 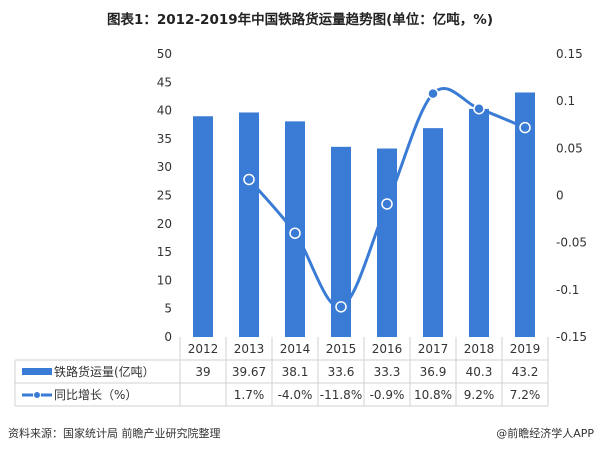 What do you see at coordinates (164, 111) in the screenshot?
I see `left-axis-tick: 40` at bounding box center [164, 111].